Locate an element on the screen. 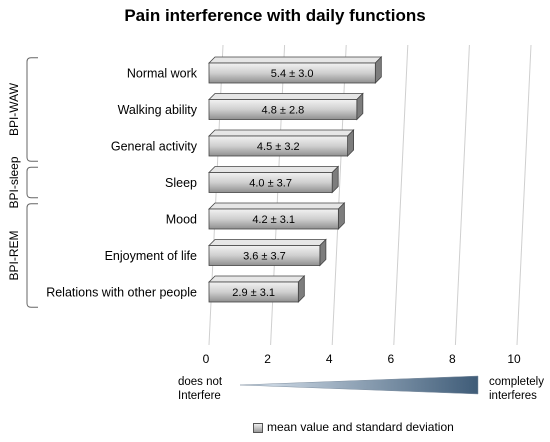 The width and height of the screenshot is (550, 442). x-tick-label: 2 is located at coordinates (267, 359).